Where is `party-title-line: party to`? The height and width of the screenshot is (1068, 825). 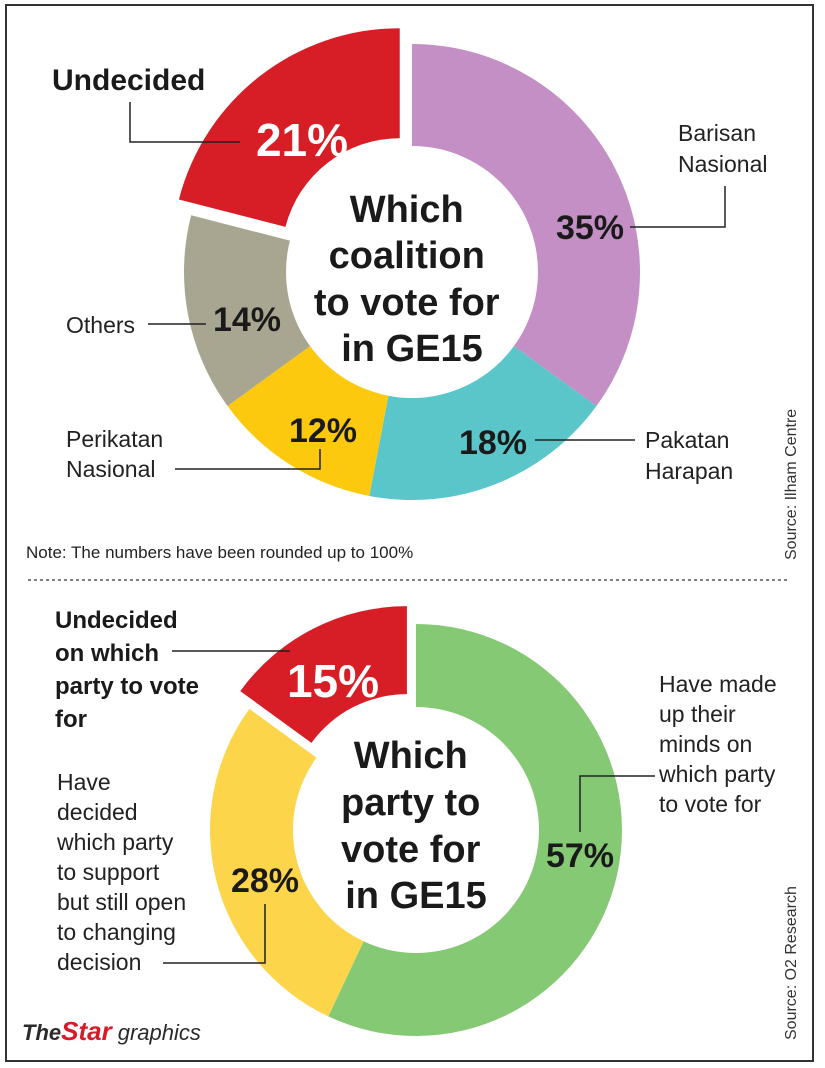
party-title-line: party to is located at coordinates (410, 803).